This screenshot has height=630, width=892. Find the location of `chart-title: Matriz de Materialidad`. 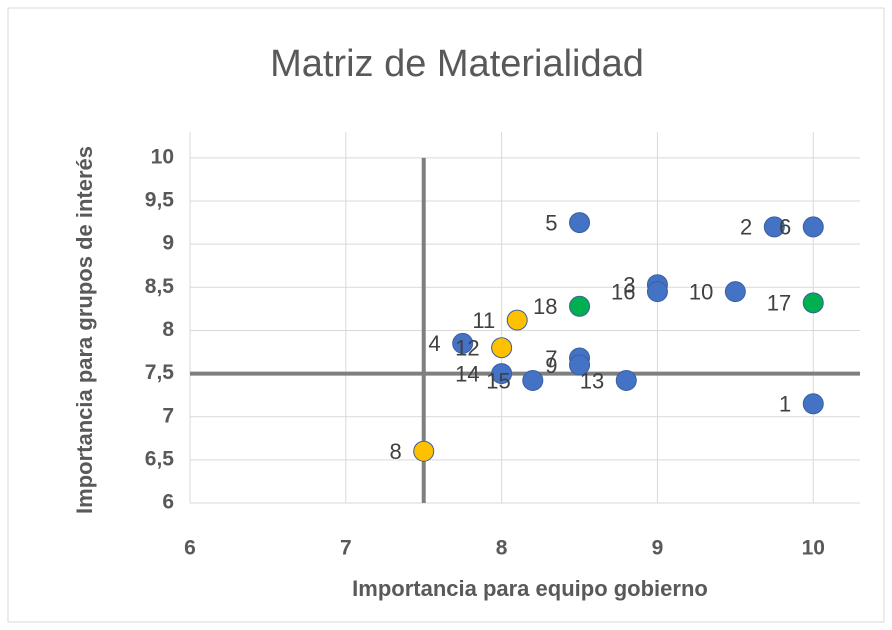

chart-title: Matriz de Materialidad is located at coordinates (457, 64).